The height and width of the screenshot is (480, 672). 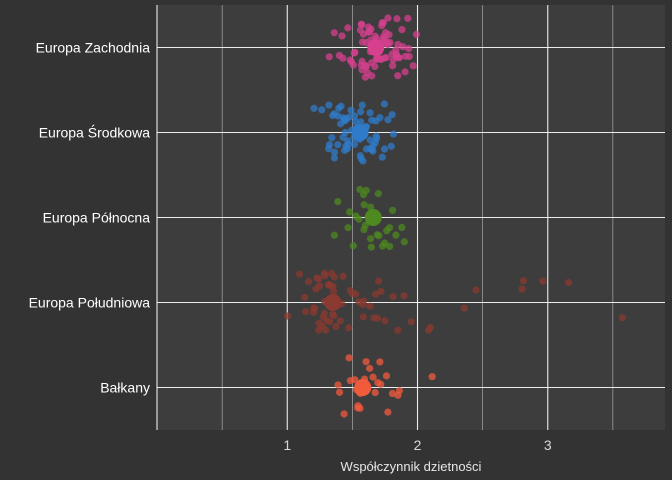 What do you see at coordinates (411, 466) in the screenshot?
I see `x-axis-title: Współczynnik dzietności` at bounding box center [411, 466].